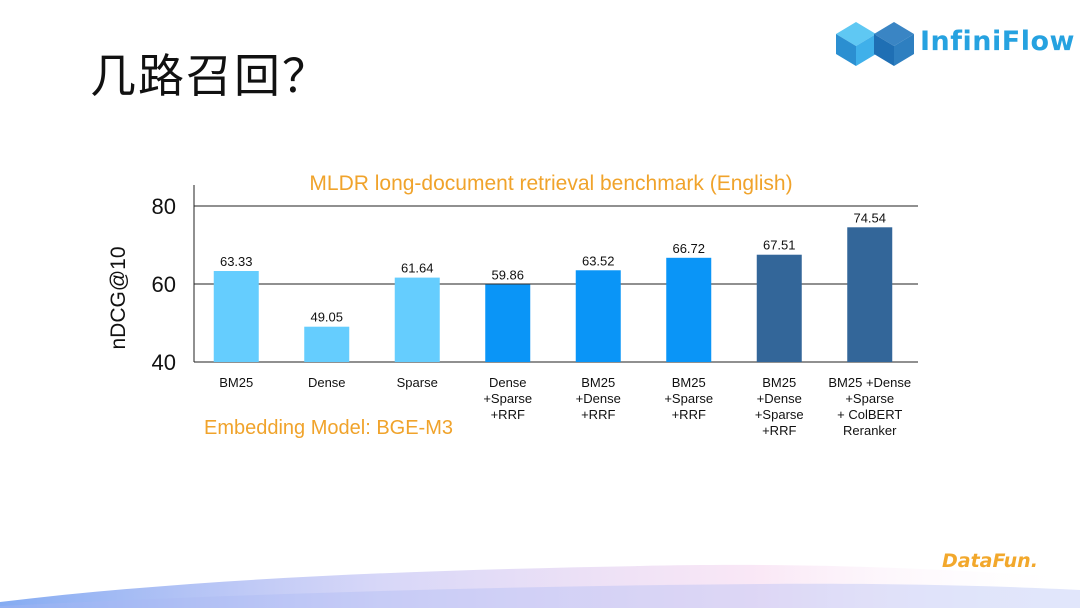 This screenshot has width=1080, height=608. I want to click on y-tick-label: 60, so click(164, 284).